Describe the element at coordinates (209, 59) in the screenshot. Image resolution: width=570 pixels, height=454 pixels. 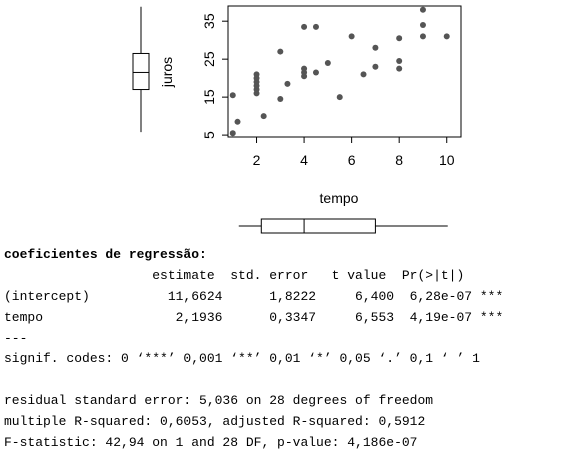
I see `y-tick-label: 25` at that location.